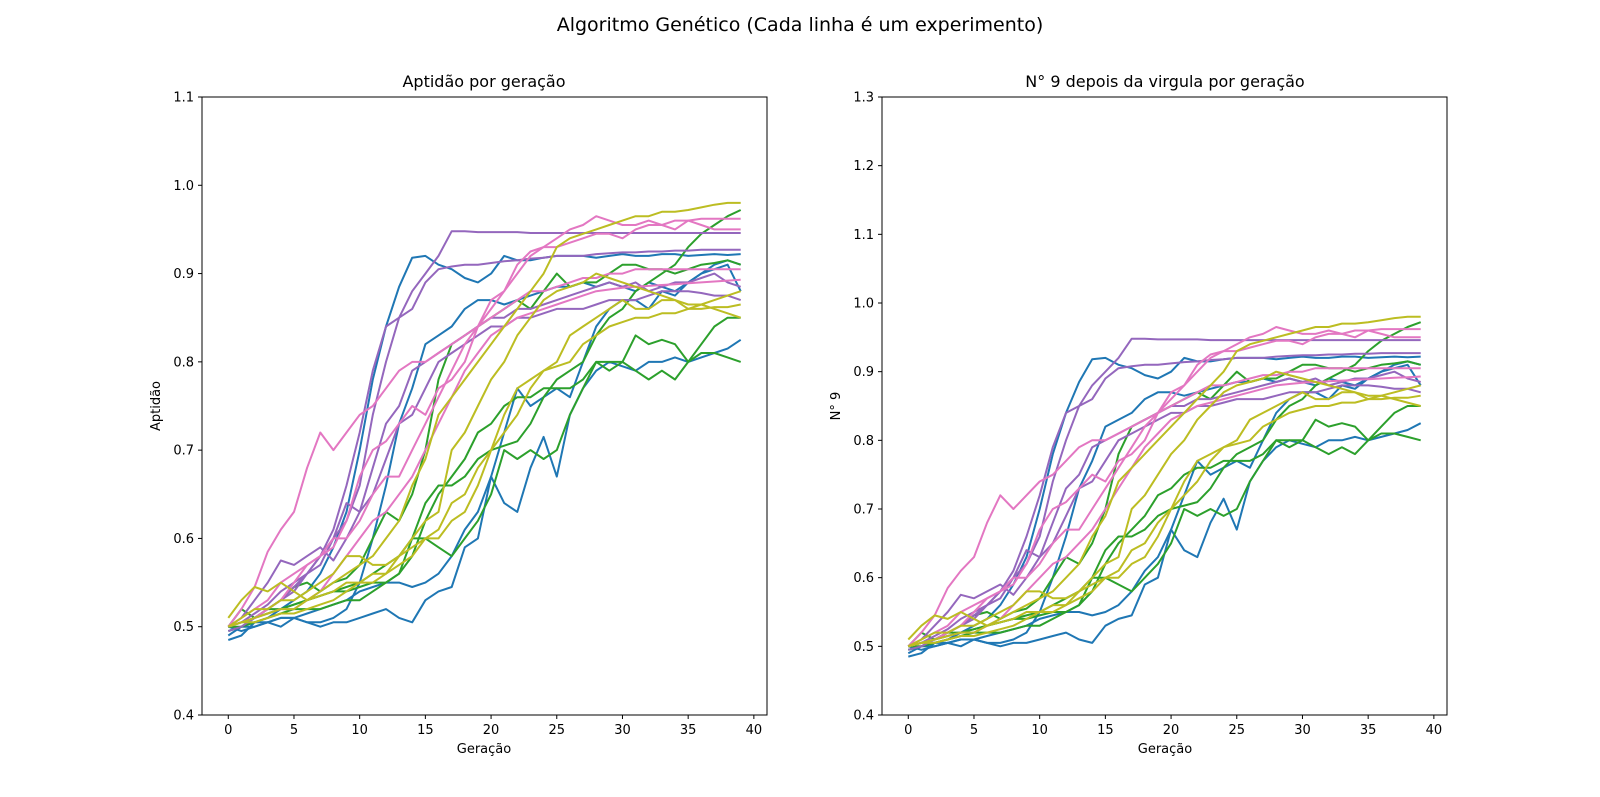 This screenshot has height=797, width=1600. I want to click on y-tick-label: 1.3, so click(863, 98).